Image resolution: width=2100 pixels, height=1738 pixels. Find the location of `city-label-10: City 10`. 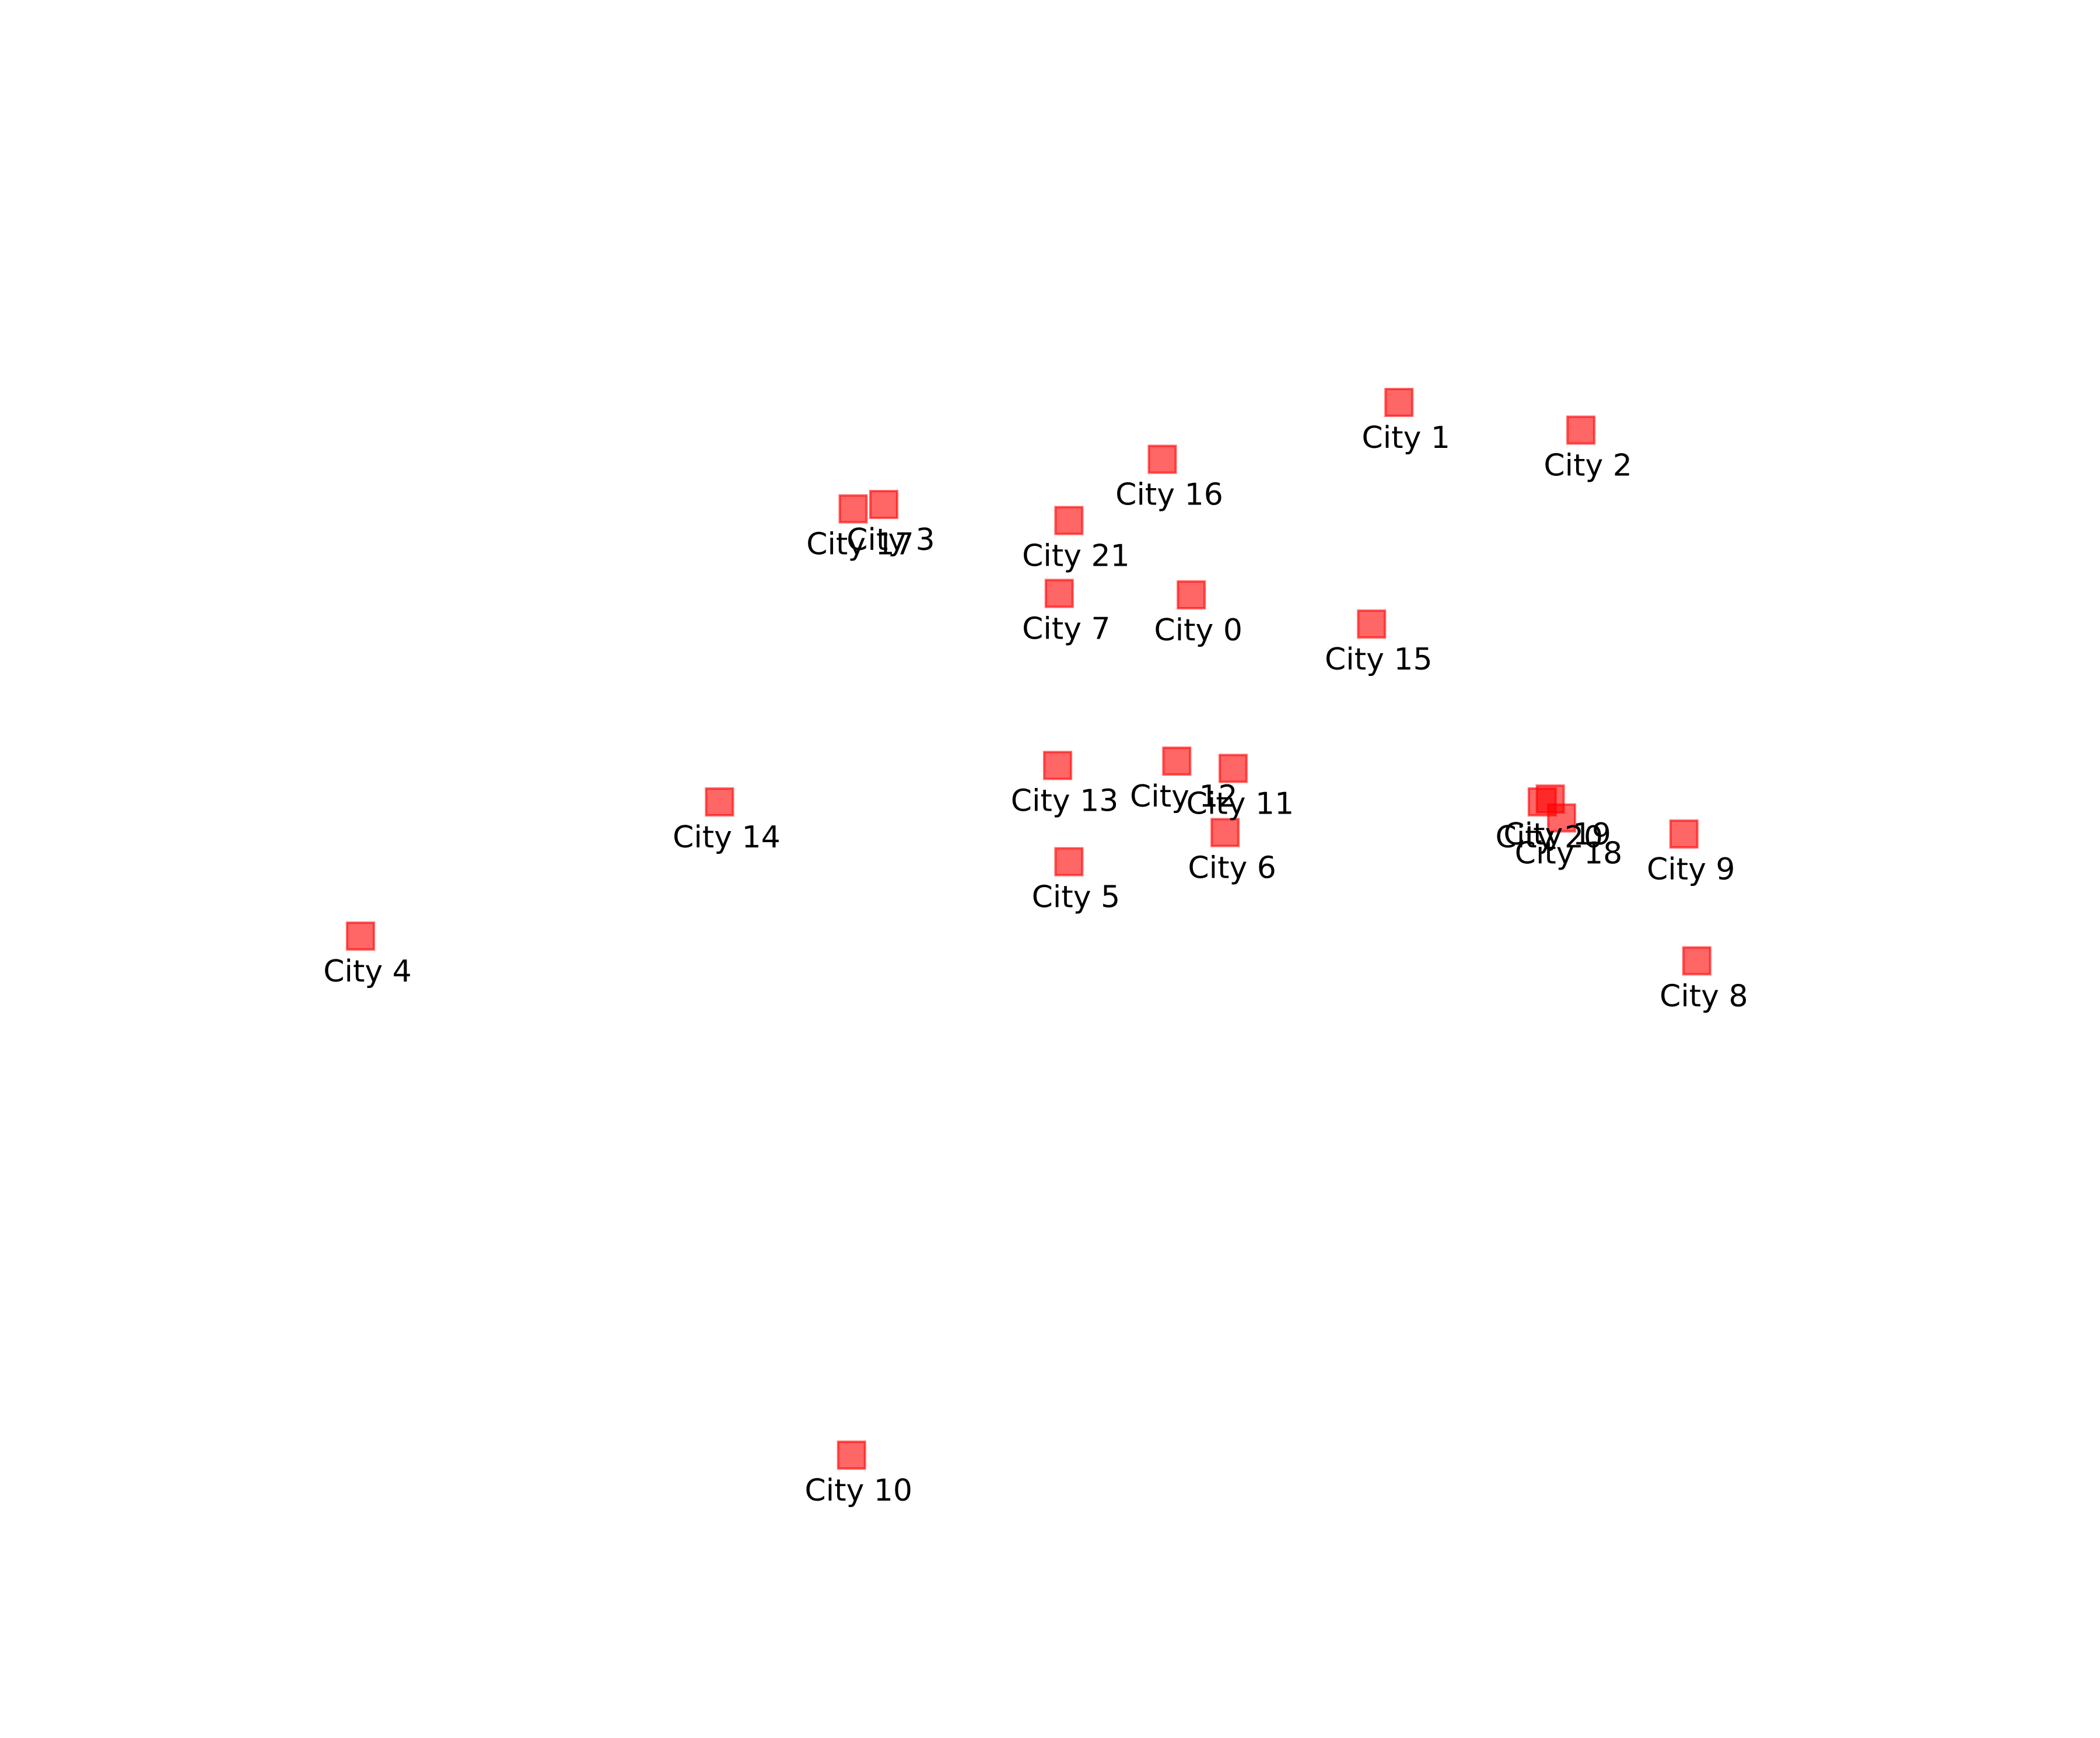

city-label-10: City 10 is located at coordinates (858, 1490).